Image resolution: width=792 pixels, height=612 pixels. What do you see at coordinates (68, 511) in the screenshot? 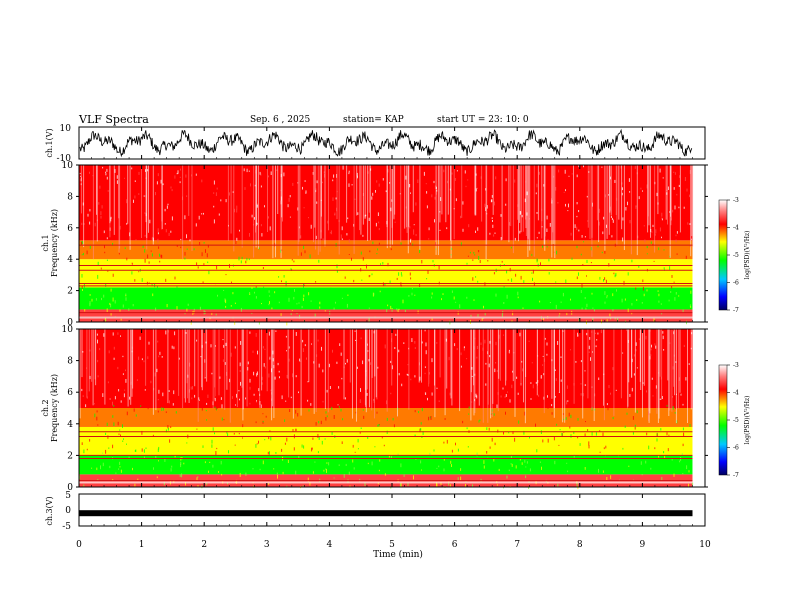
I see `ch3-ytick-mid: 0` at bounding box center [68, 511].